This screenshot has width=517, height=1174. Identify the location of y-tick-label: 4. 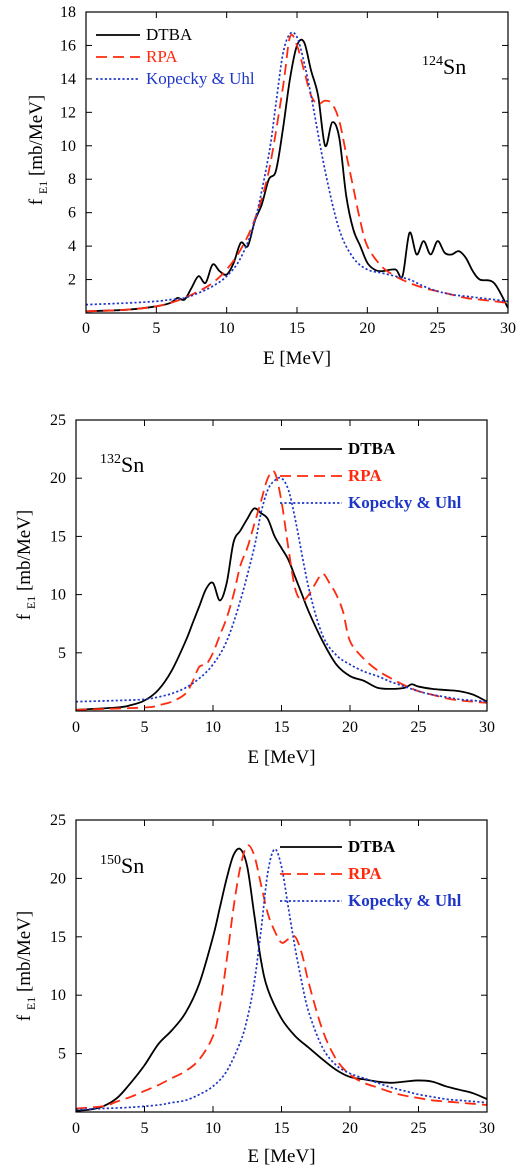
(72, 246).